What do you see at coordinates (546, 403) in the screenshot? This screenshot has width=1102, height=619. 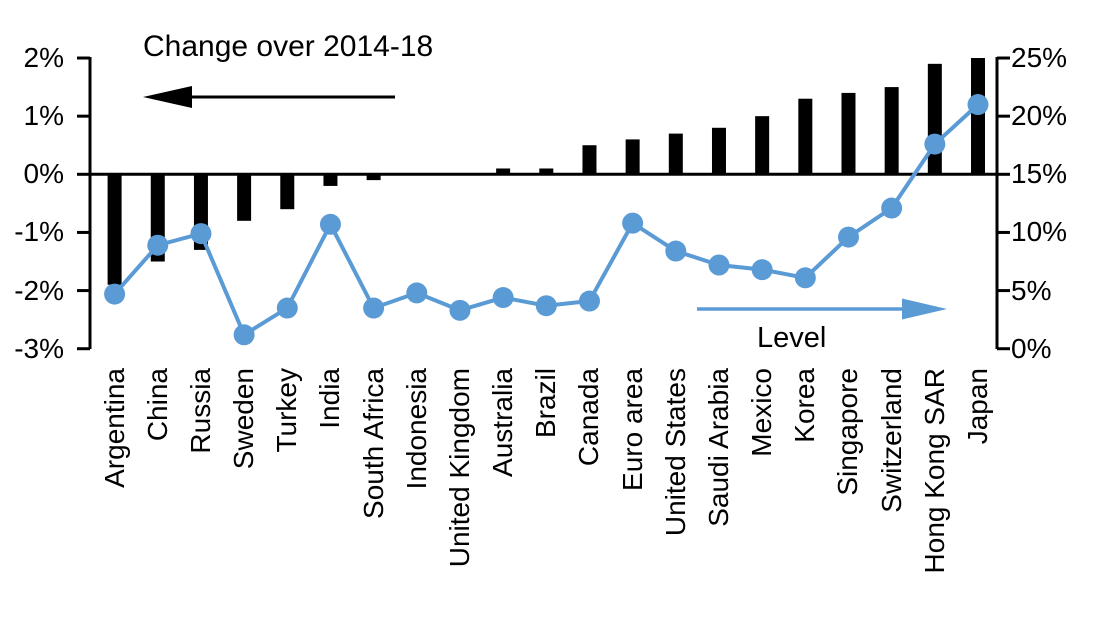 I see `category-label: Brazil` at bounding box center [546, 403].